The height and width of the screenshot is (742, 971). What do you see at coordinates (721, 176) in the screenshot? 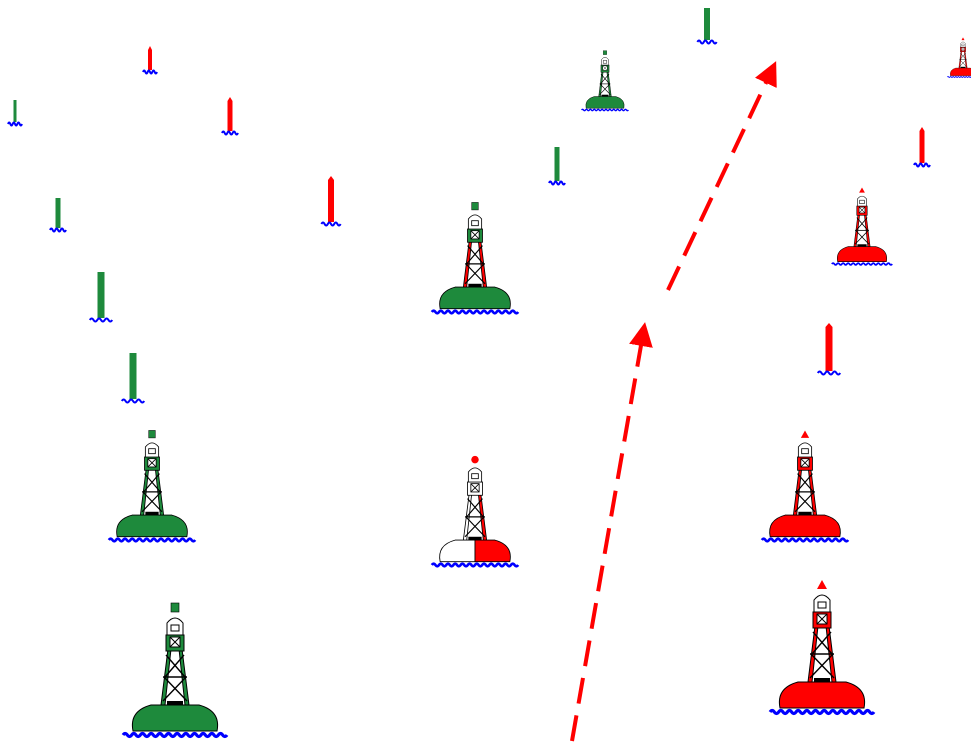
I see `course-line-upper` at bounding box center [721, 176].